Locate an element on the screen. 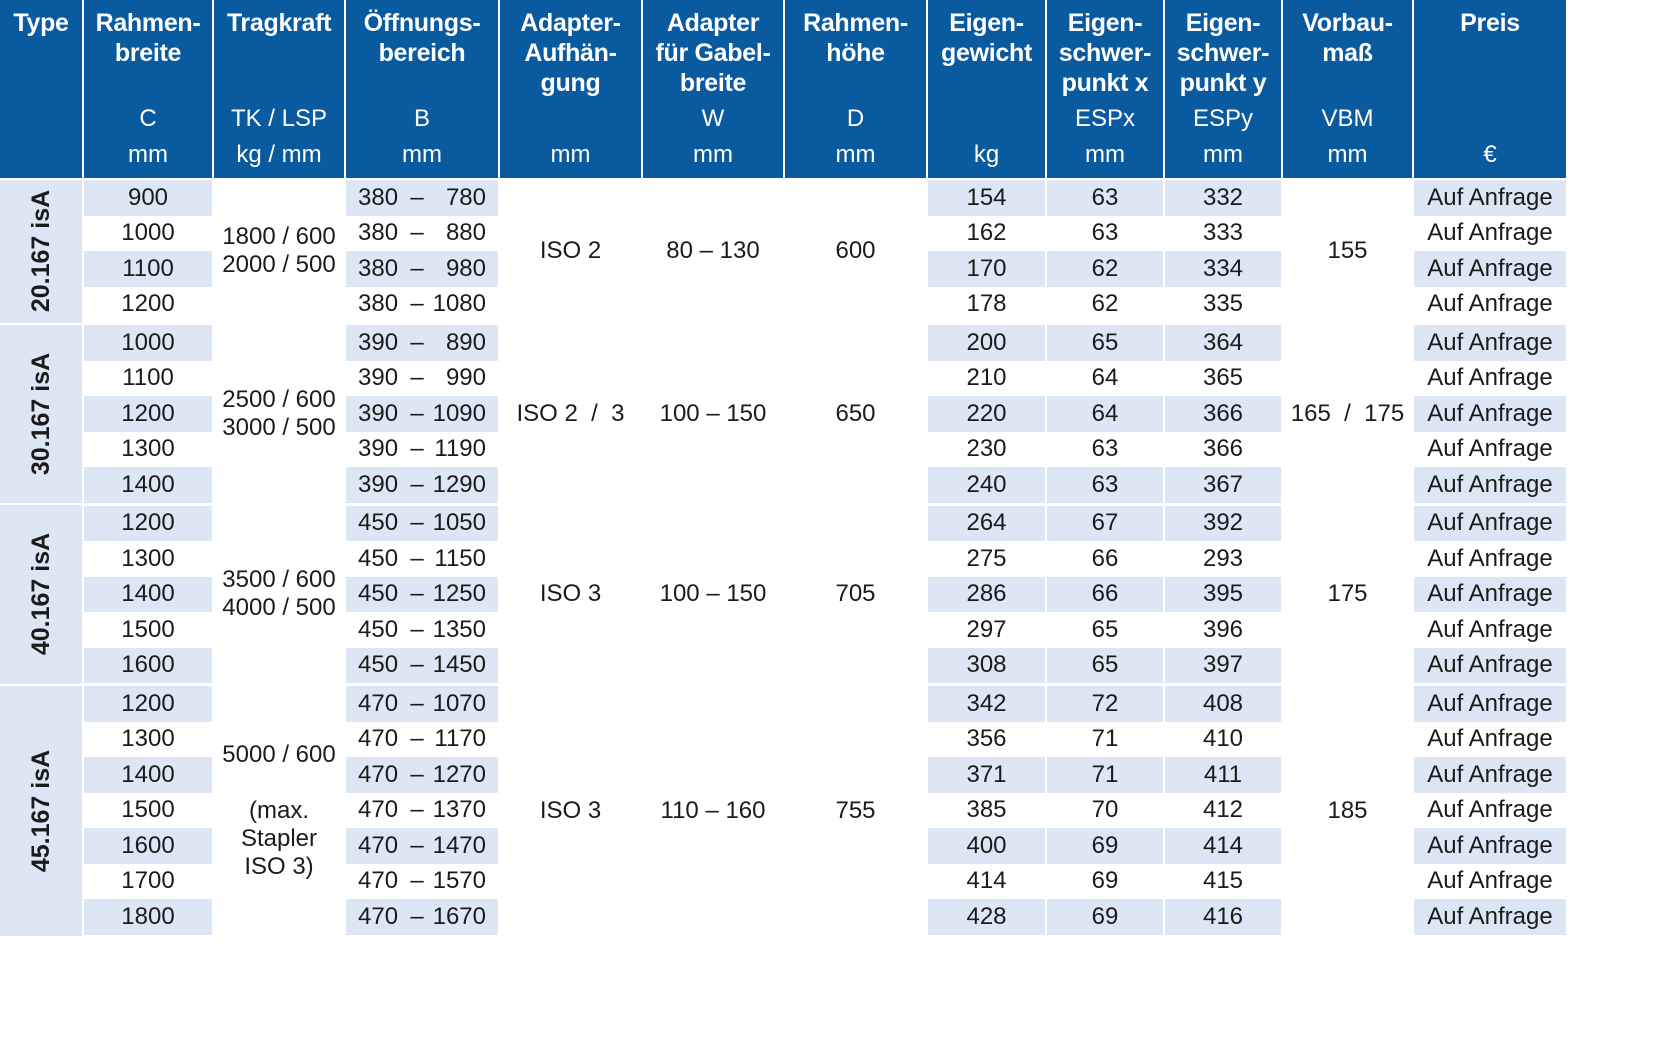  opening-max: 1670 is located at coordinates (459, 916).